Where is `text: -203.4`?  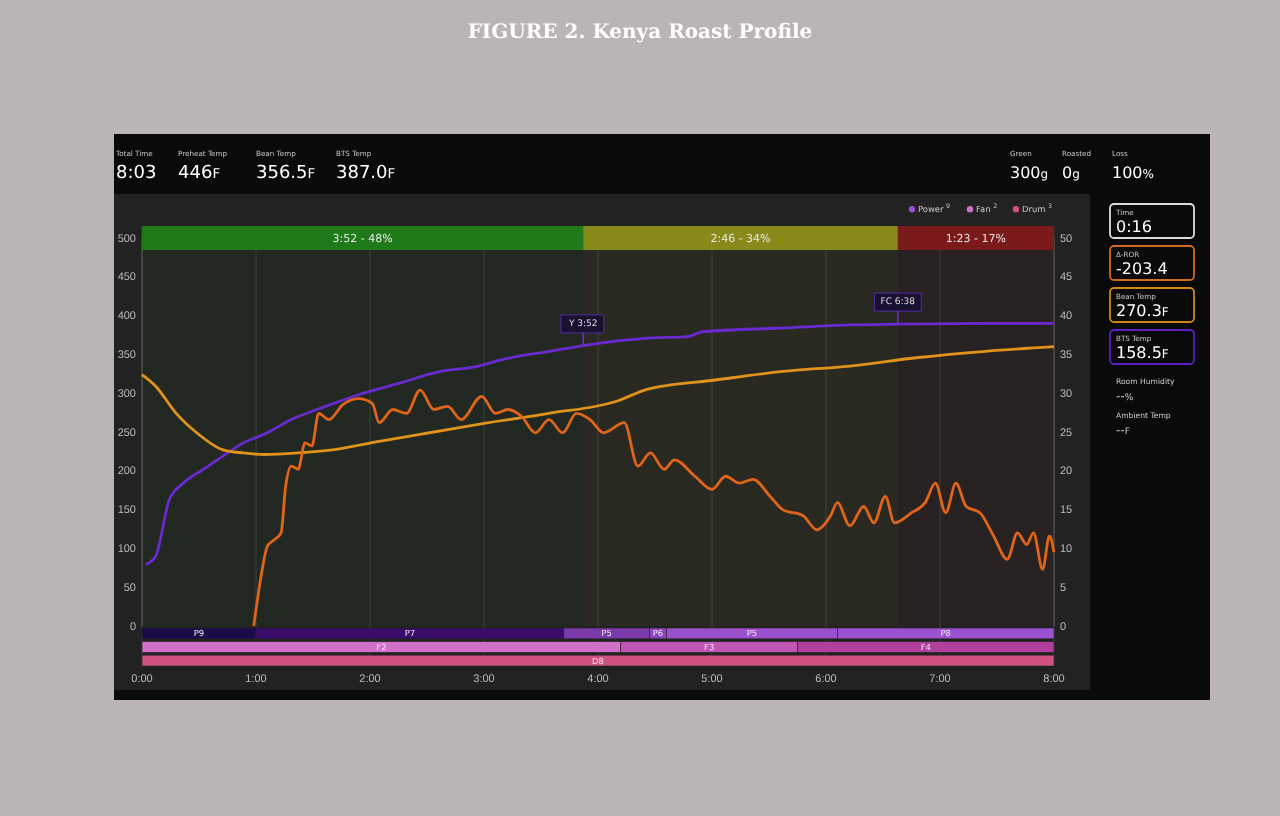 text: -203.4 is located at coordinates (1142, 269).